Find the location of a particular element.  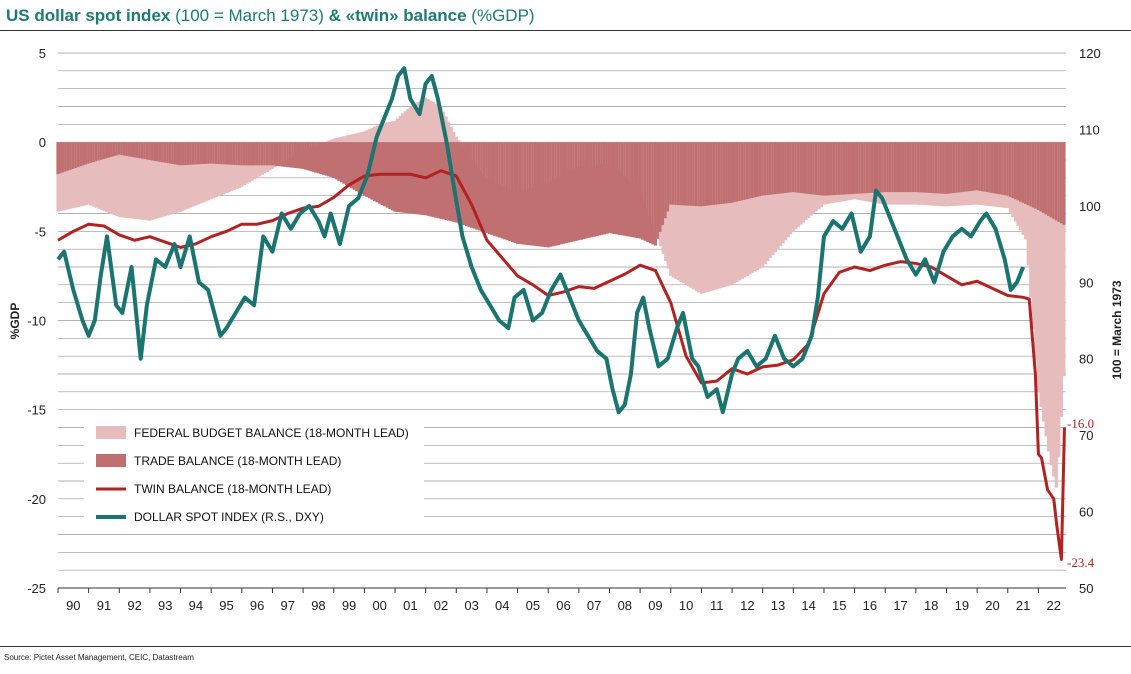

x-tick-label: 91 is located at coordinates (104, 605).